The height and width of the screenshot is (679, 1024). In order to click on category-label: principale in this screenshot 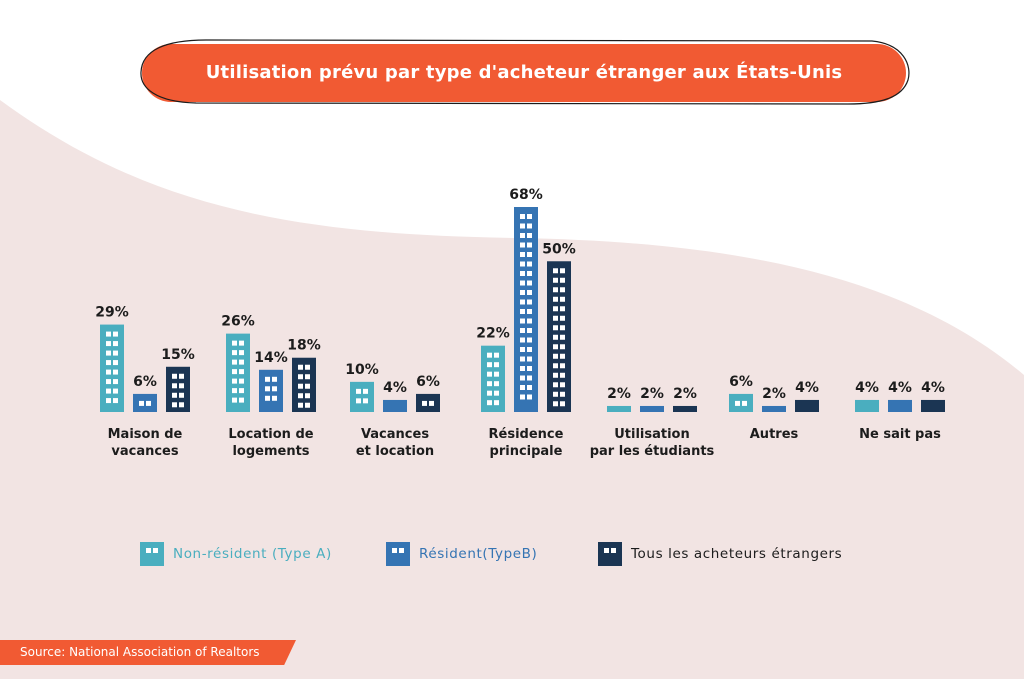, I will do `click(526, 451)`.